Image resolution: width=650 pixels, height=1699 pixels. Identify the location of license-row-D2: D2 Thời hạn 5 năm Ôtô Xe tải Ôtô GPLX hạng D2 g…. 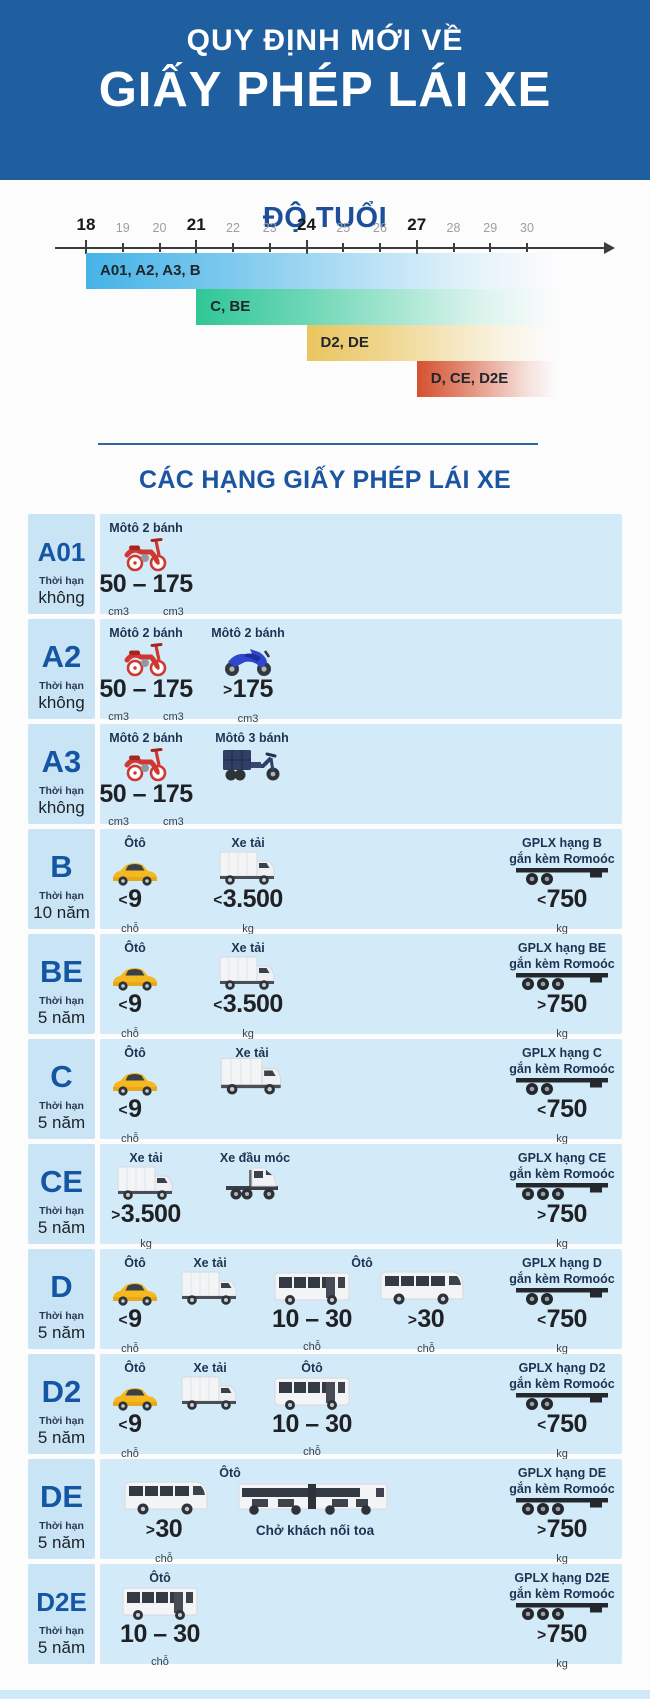
(325, 1407).